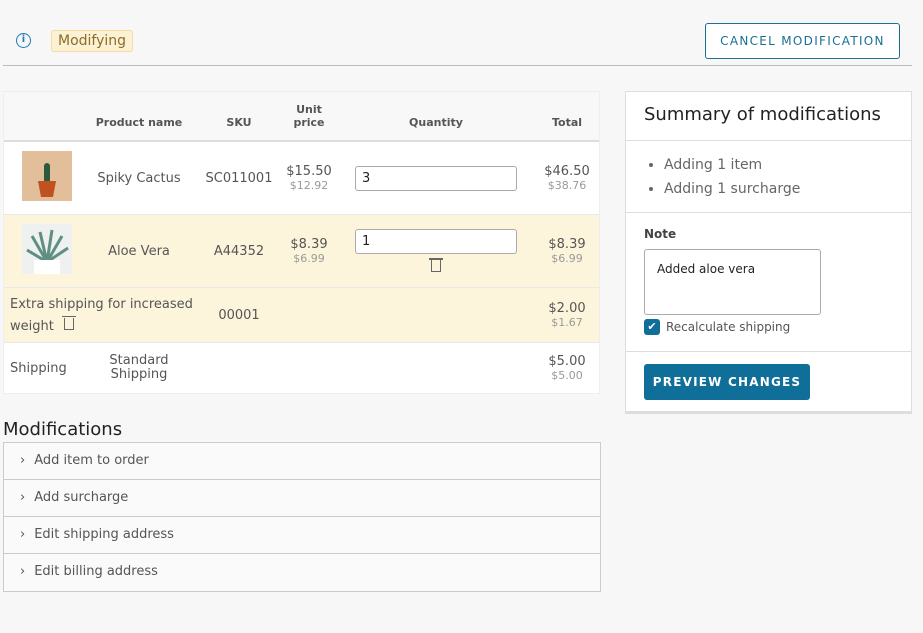 The width and height of the screenshot is (923, 633). I want to click on surcharge-name: Extra shipping for increased weight, so click(101, 315).